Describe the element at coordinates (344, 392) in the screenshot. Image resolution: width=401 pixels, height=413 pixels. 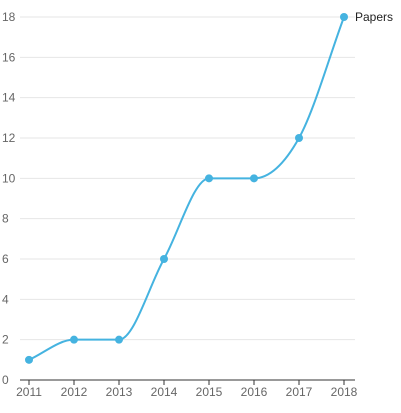
I see `x-tick-label: 2018` at that location.